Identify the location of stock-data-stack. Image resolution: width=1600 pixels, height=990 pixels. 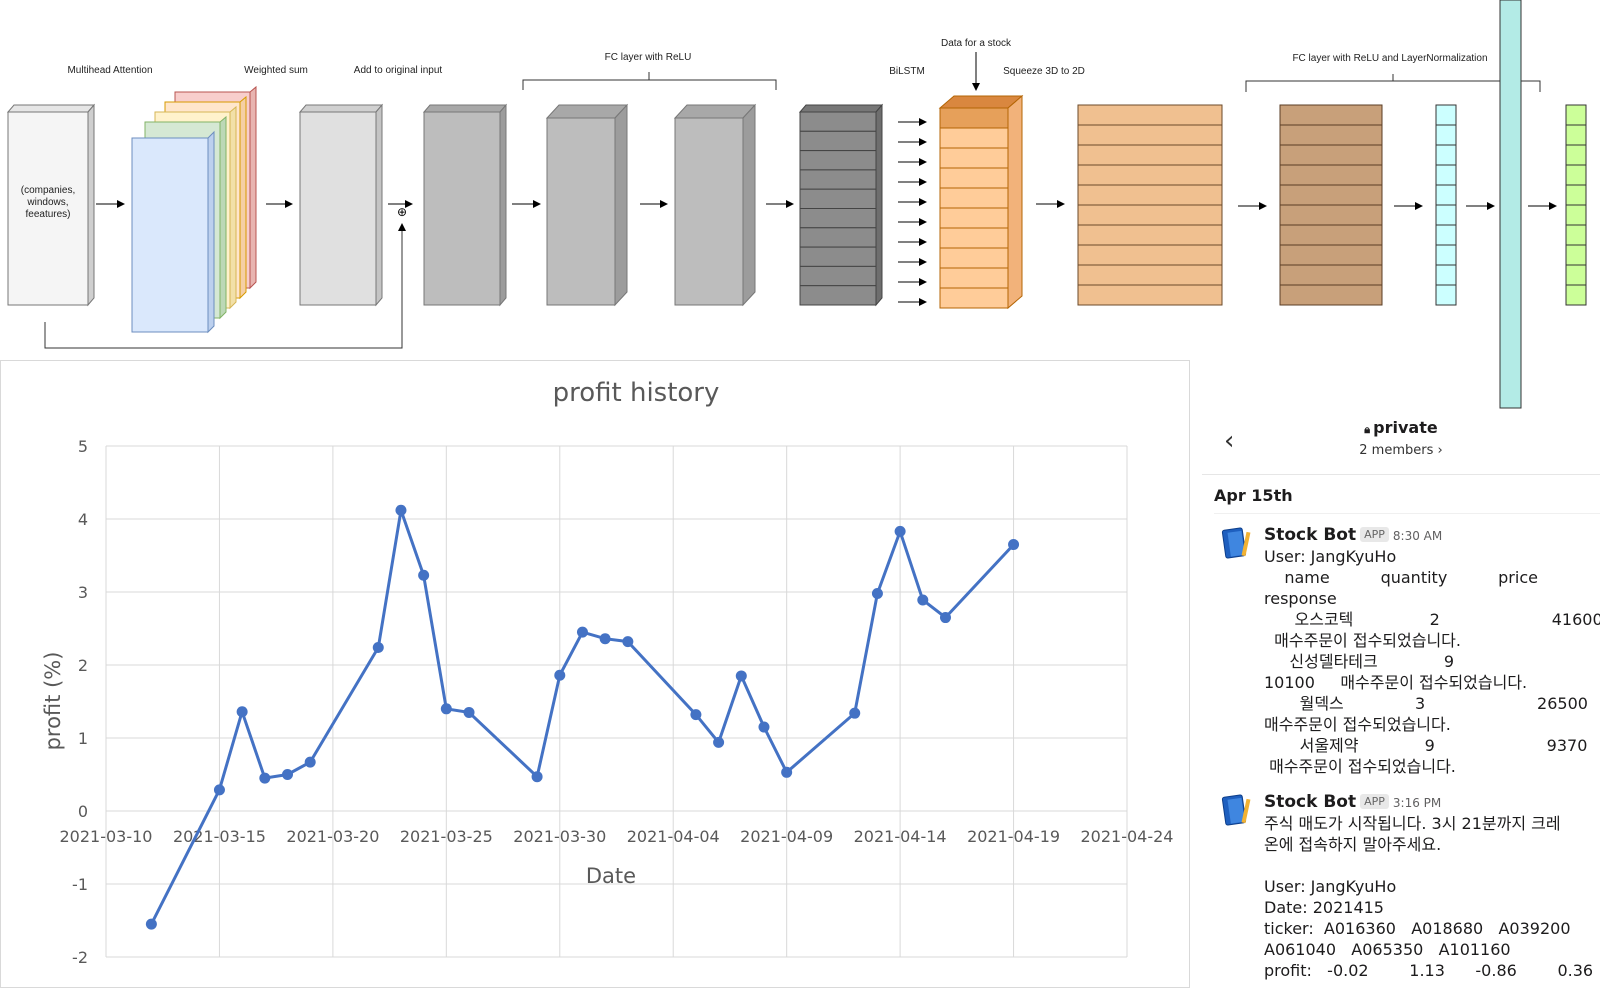
(981, 202).